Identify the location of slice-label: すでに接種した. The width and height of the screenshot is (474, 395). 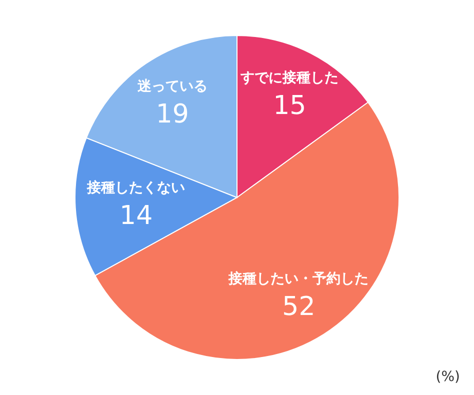
(289, 77).